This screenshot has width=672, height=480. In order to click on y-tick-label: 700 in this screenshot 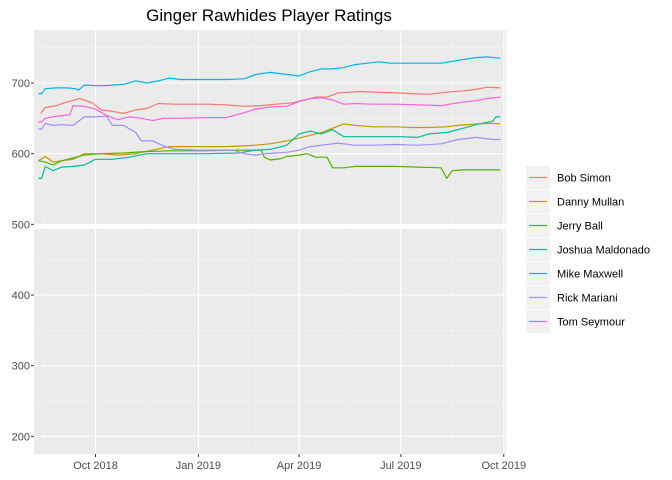, I will do `click(21, 84)`.